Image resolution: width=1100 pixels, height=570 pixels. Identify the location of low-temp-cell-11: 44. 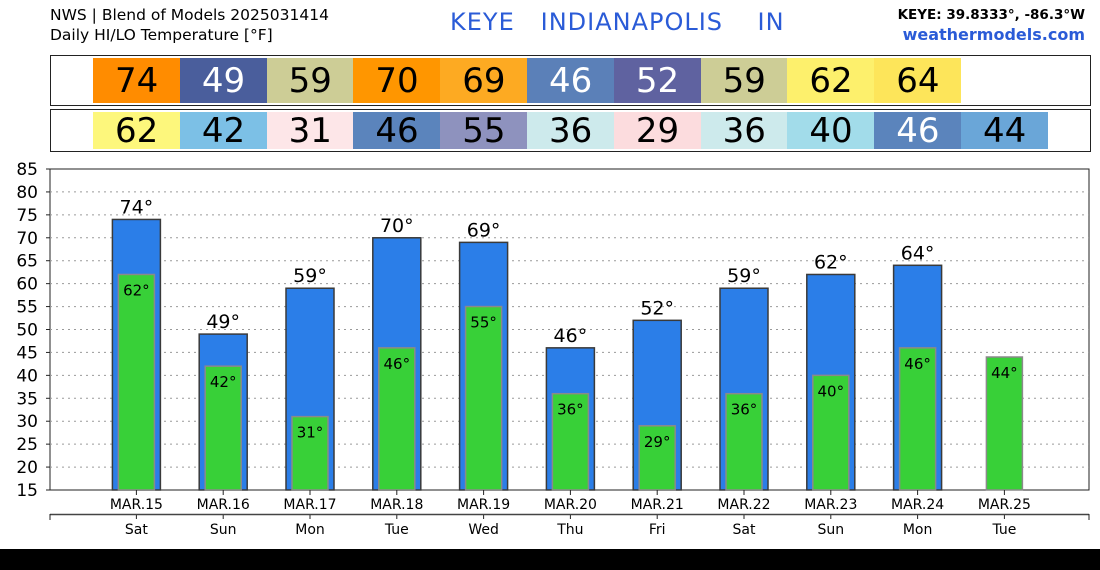
(1005, 130).